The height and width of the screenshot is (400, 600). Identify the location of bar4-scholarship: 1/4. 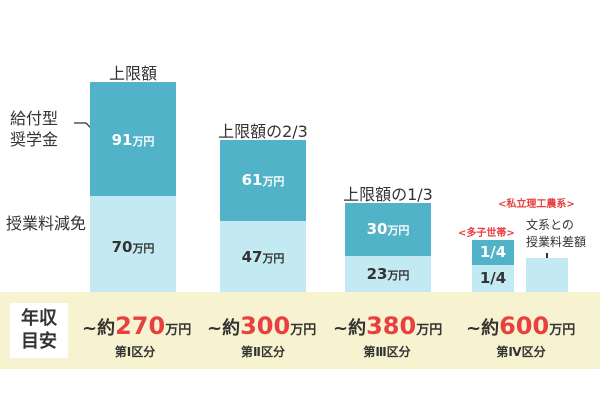
(493, 252).